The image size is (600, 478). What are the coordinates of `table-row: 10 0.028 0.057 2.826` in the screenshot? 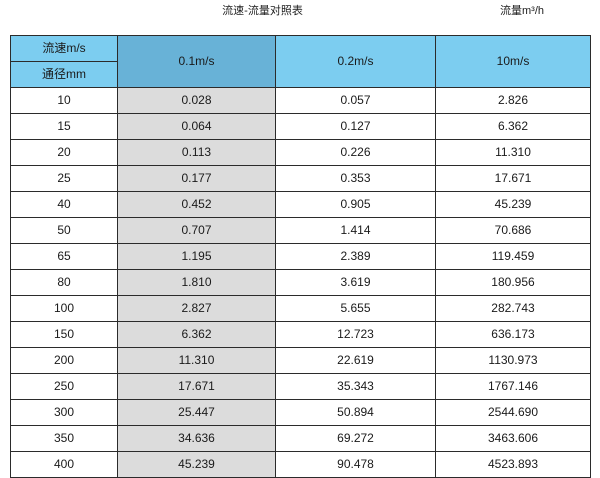 It's located at (300, 100).